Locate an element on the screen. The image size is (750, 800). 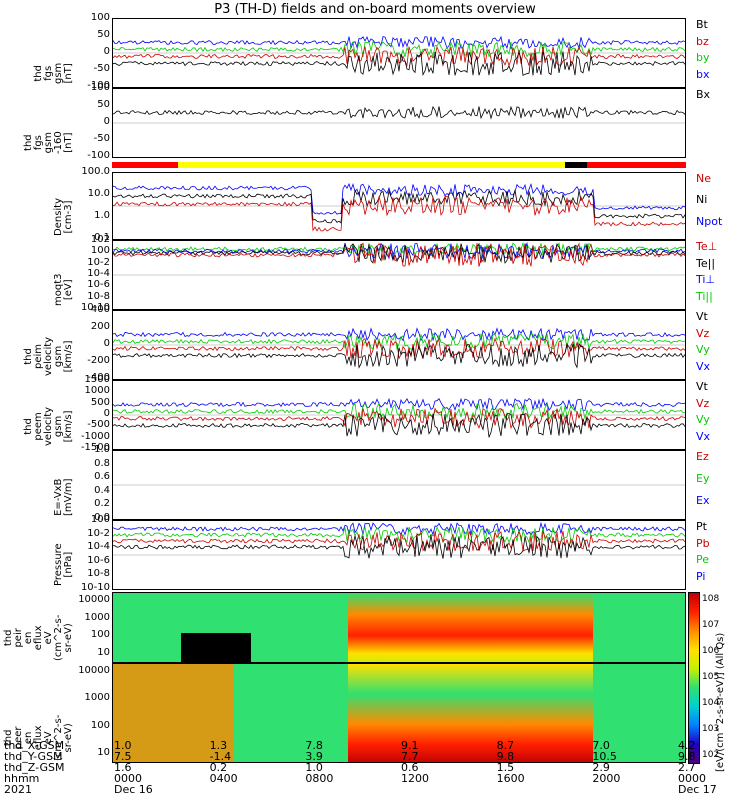
series-trace-pt is located at coordinates (399, 547).